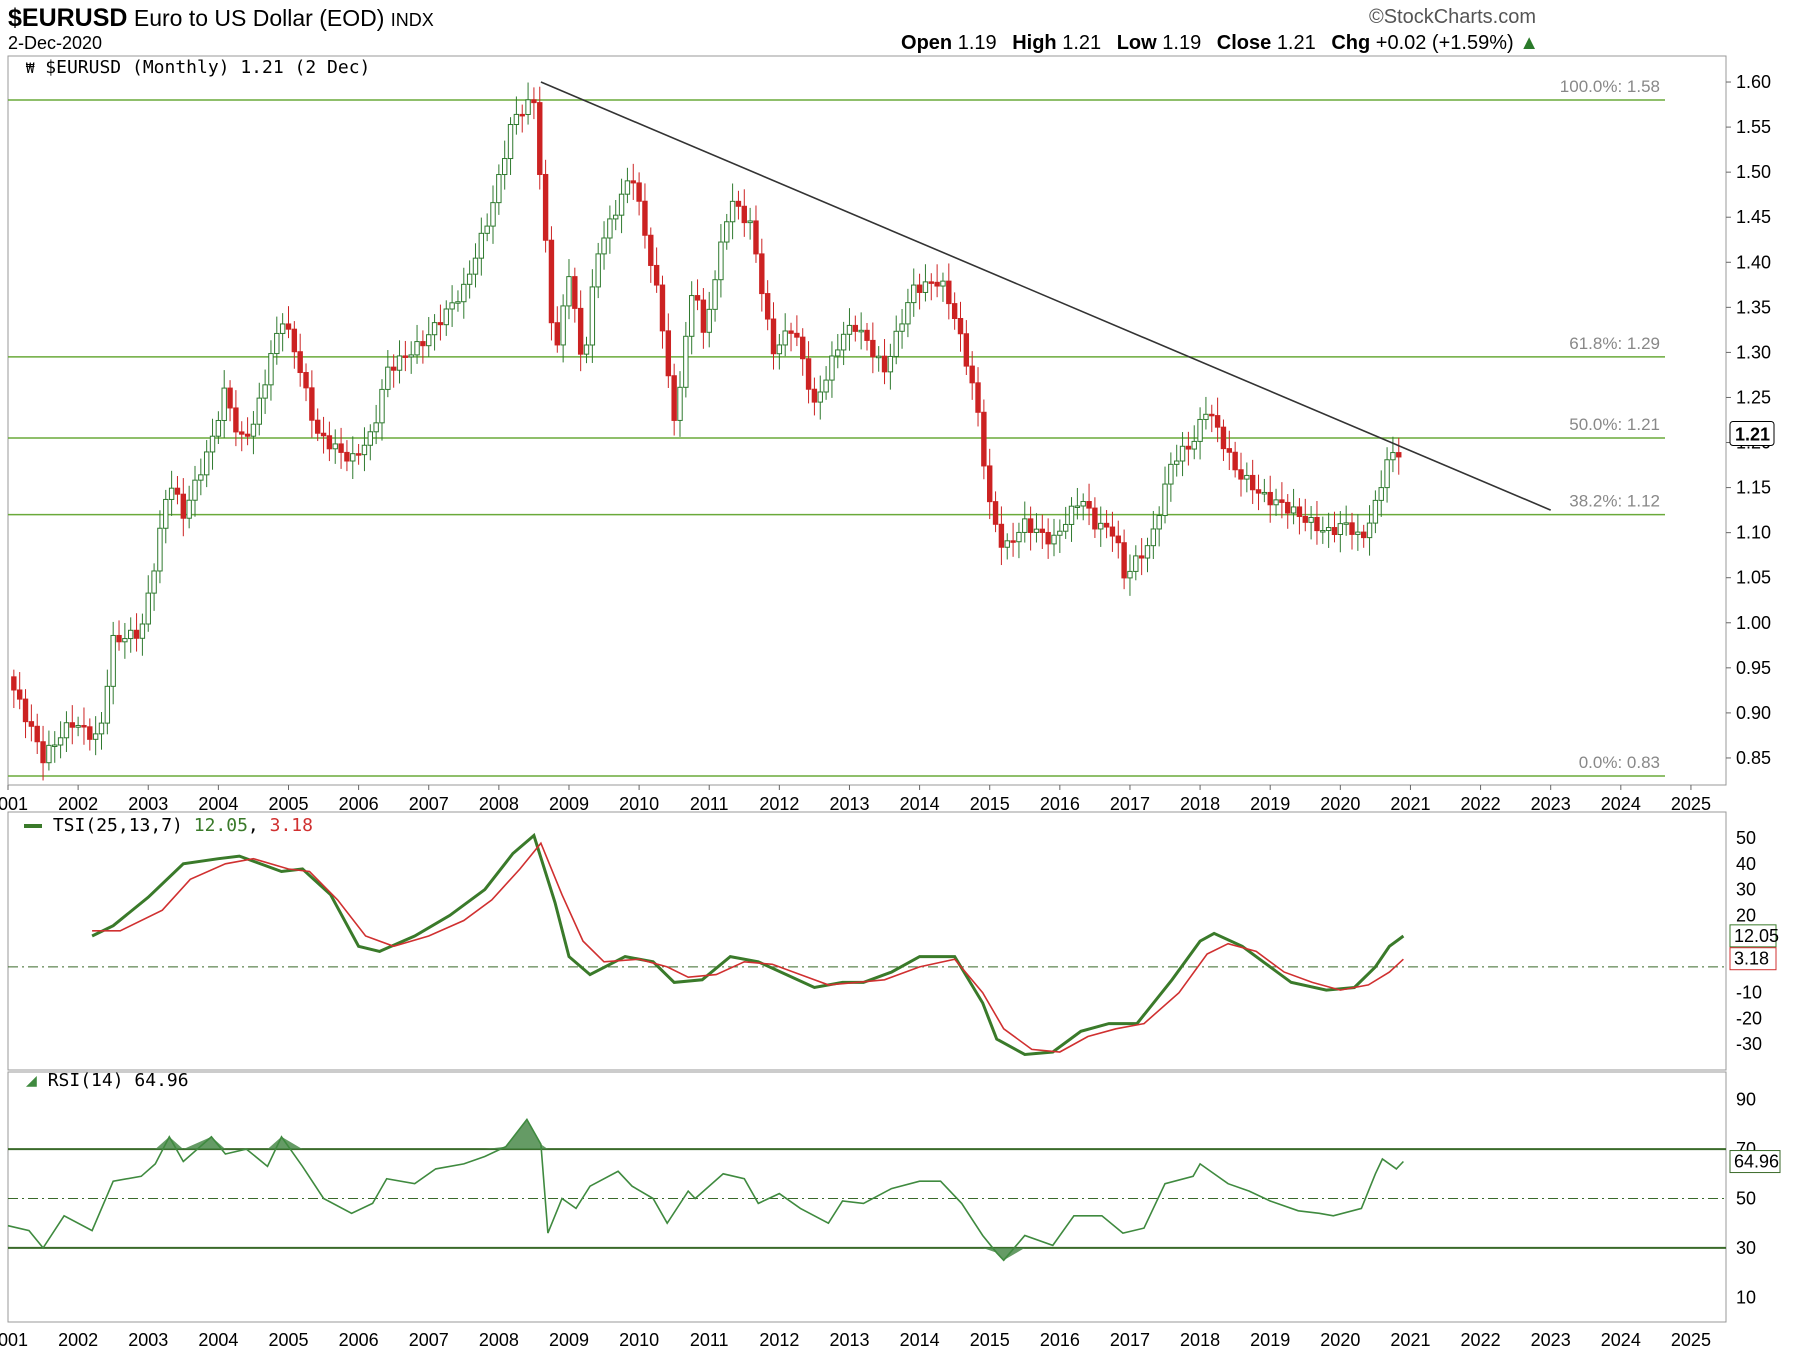 The height and width of the screenshot is (1352, 1794). What do you see at coordinates (1753, 307) in the screenshot?
I see `price-ytick-label: 1.35` at bounding box center [1753, 307].